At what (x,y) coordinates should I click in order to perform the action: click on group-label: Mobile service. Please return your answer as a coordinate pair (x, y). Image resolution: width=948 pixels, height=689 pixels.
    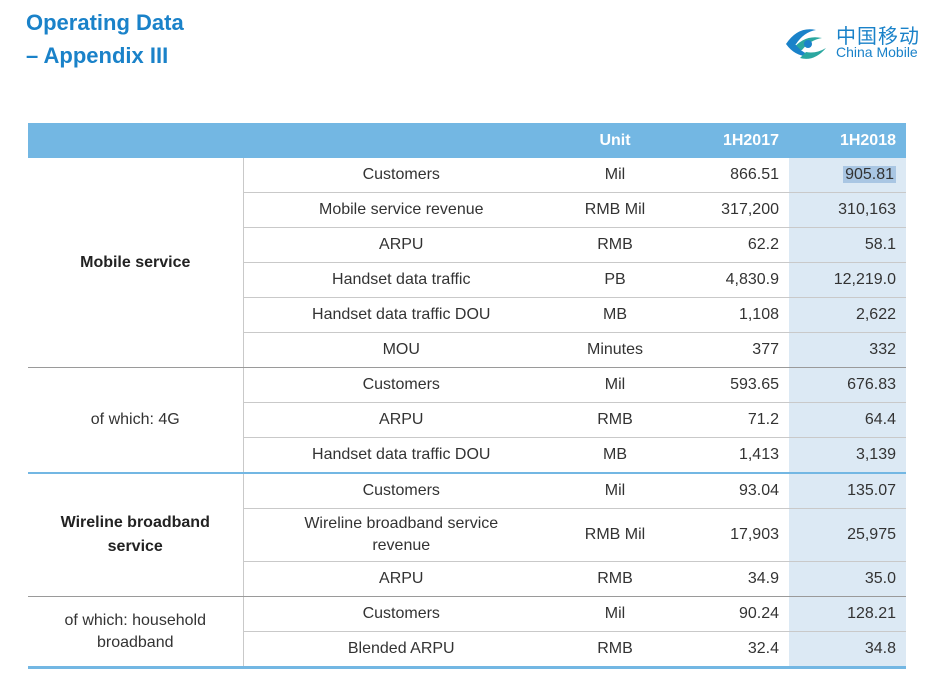
    Looking at the image, I should click on (135, 262).